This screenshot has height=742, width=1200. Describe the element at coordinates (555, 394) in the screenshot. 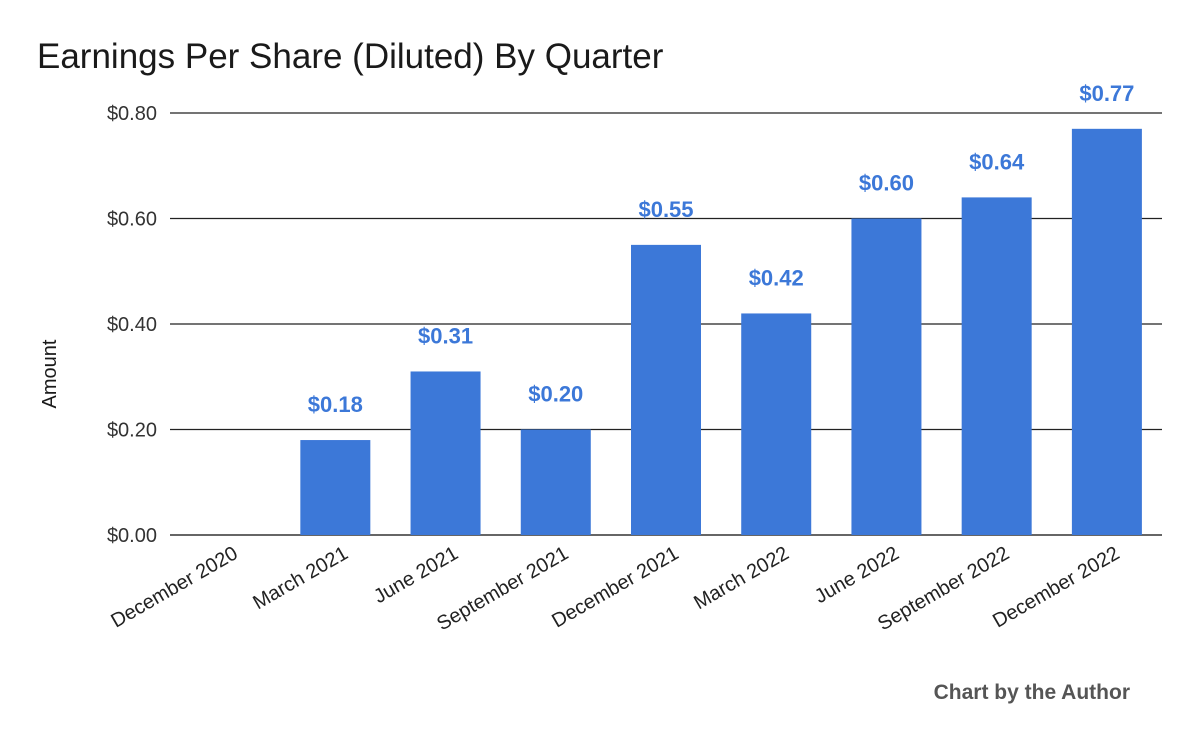

I see `data-label: $0.20` at that location.